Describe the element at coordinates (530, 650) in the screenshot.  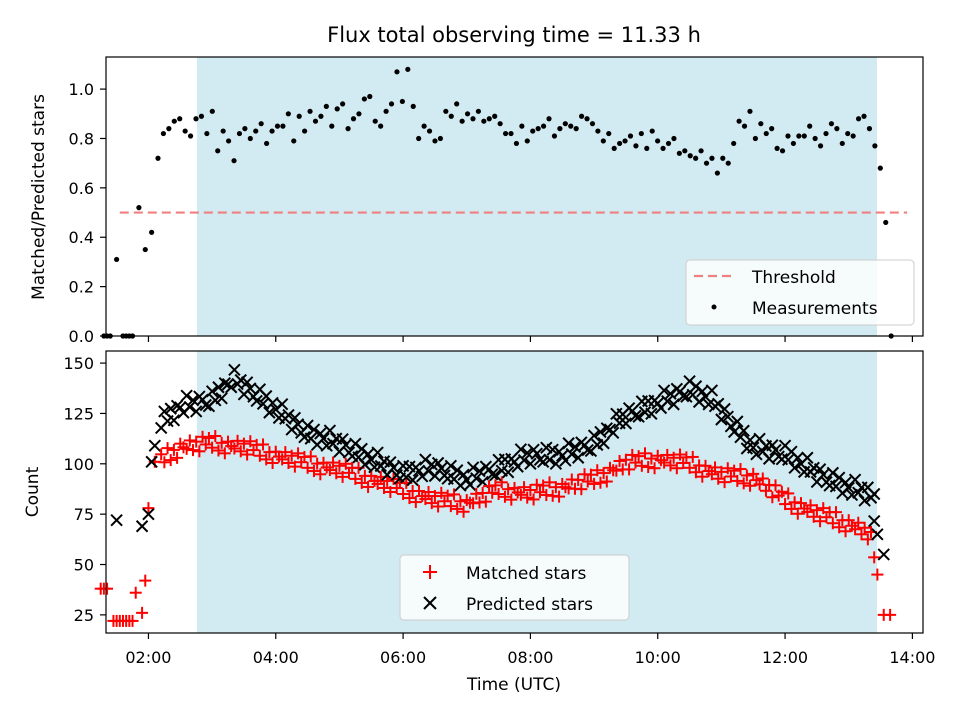
I see `bottom-x-ticks: 02:00 04:00 06:00 08:00 10:00 12:00 14:00` at that location.